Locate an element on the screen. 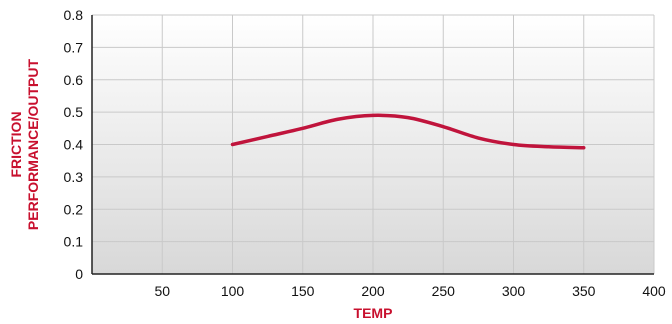 The height and width of the screenshot is (324, 672). y-axis-title-line-1: FRICTION is located at coordinates (16, 144).